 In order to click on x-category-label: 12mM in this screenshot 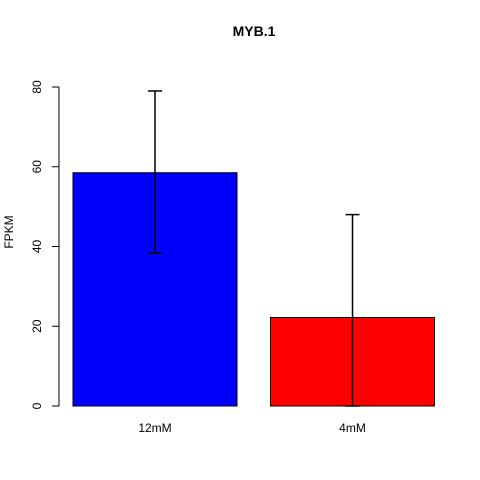, I will do `click(154, 428)`.